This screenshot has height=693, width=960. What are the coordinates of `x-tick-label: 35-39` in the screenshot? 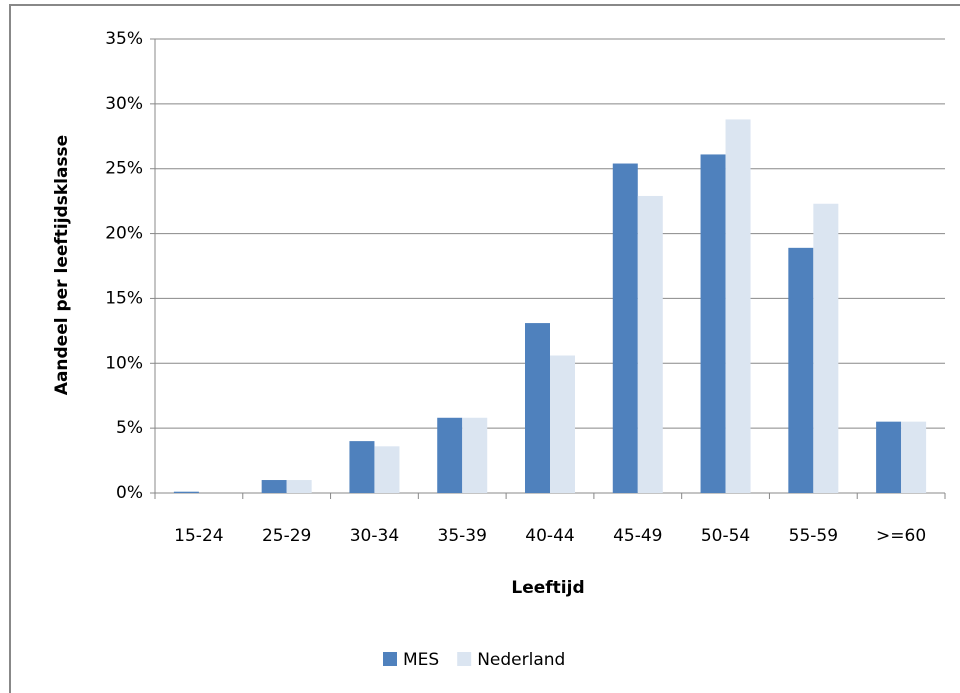 It's located at (462, 536).